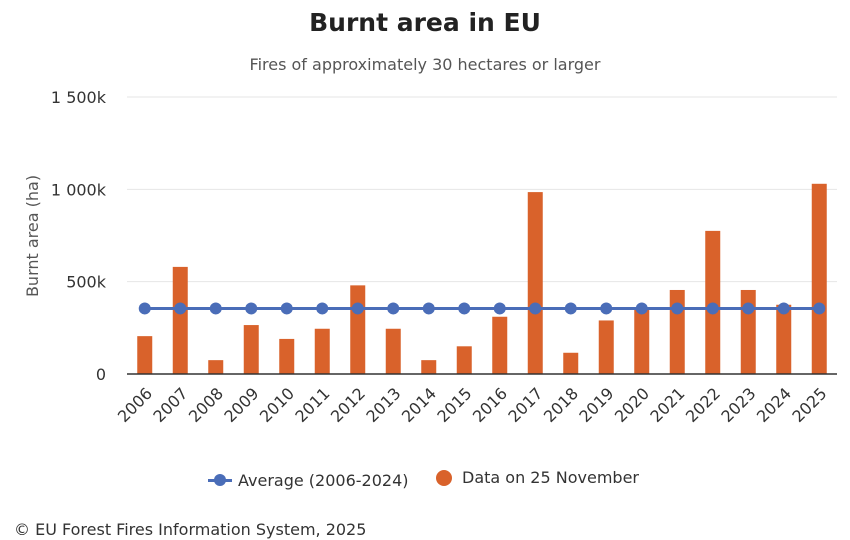 The height and width of the screenshot is (540, 850). I want to click on bar-2024, so click(784, 339).